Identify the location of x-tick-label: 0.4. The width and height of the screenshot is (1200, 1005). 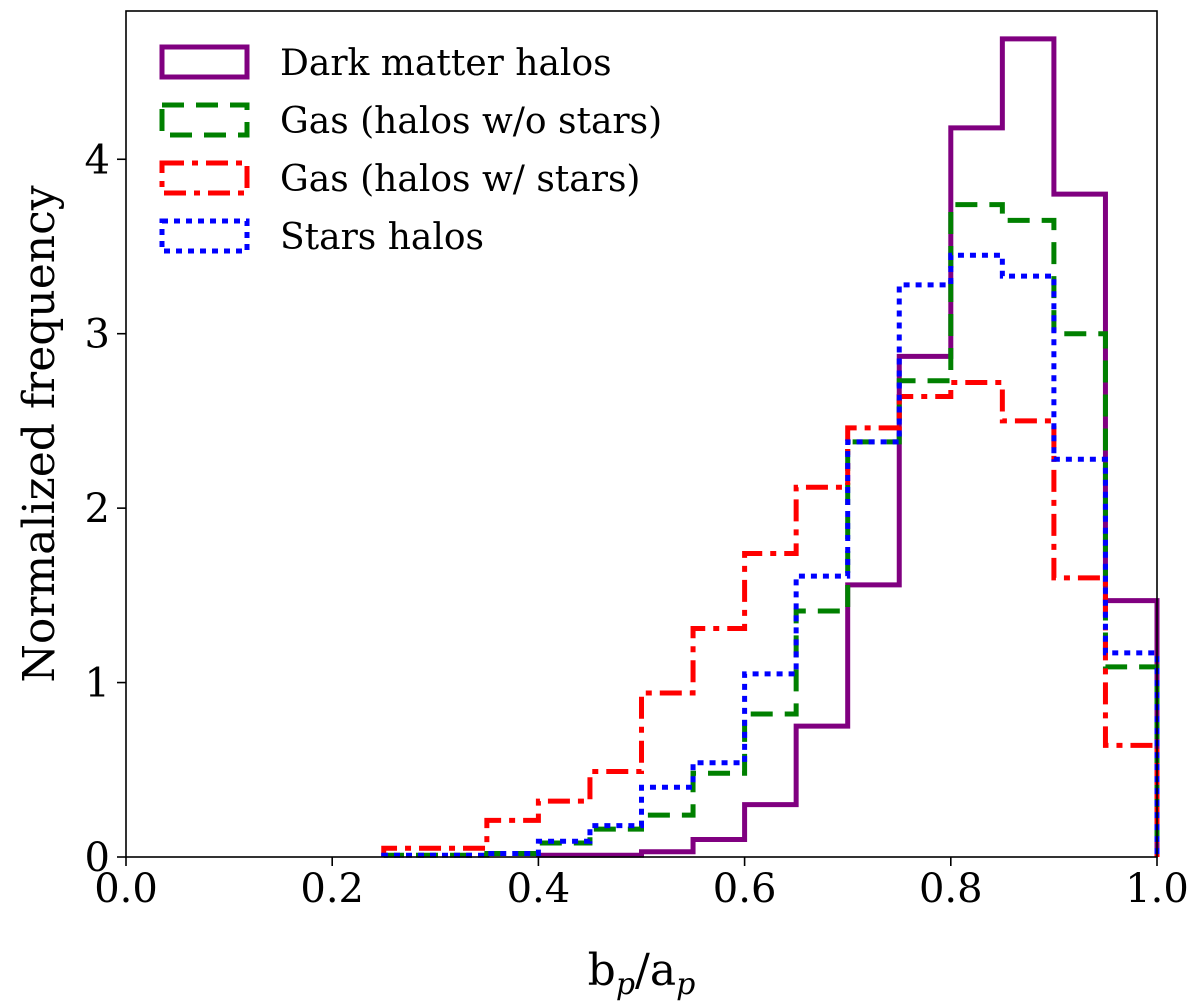
(539, 889).